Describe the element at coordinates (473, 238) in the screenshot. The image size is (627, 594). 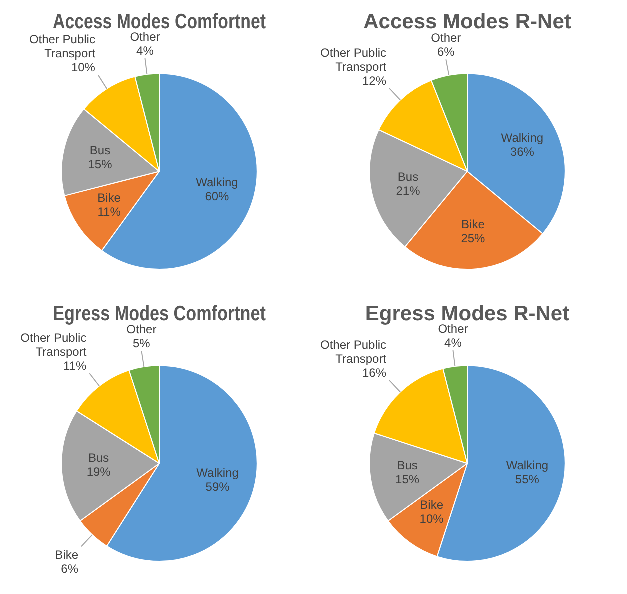
I see `data-label: 25%` at that location.